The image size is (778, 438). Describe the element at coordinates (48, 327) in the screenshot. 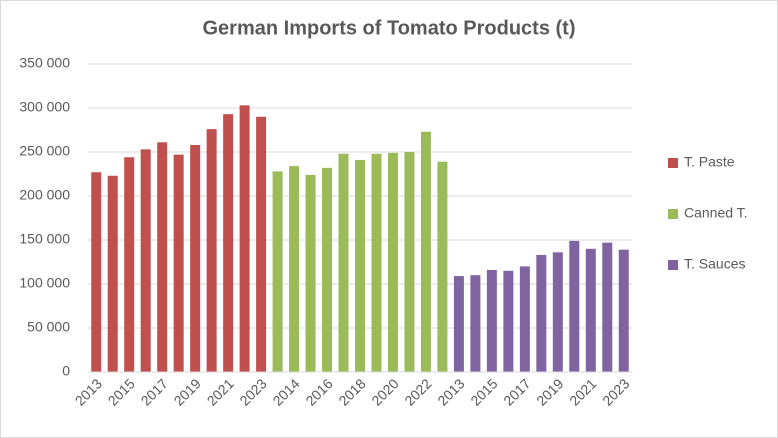

I see `y-tick-label: 50 000` at that location.